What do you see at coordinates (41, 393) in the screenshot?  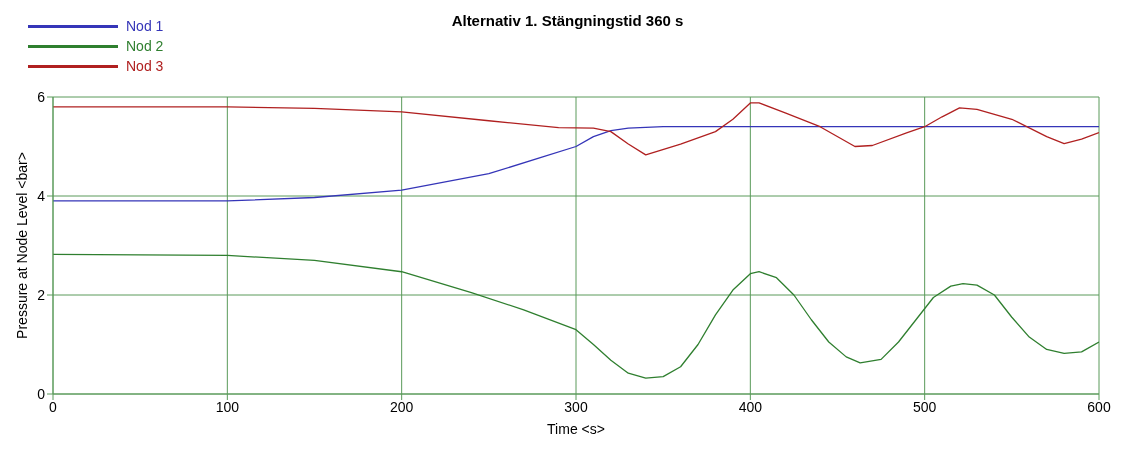 I see `y-tick-label: 0` at bounding box center [41, 393].